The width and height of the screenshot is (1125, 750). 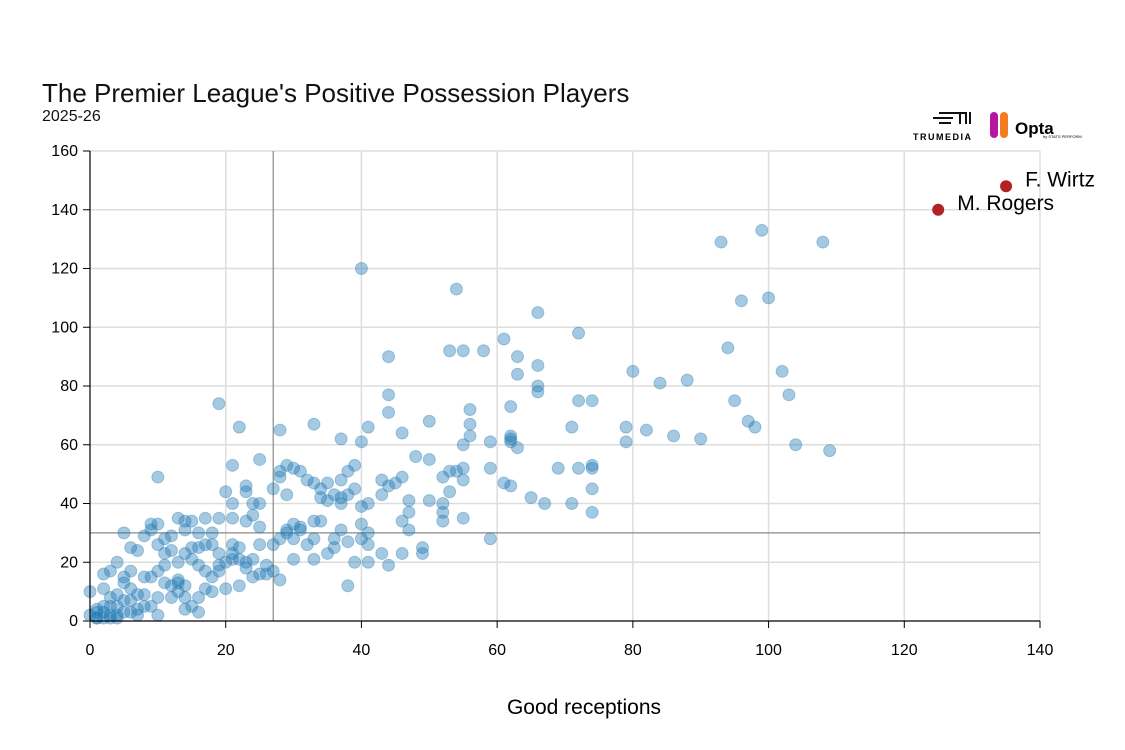 What do you see at coordinates (1062, 136) in the screenshot?
I see `opta-logo-subtext: by STATS PERFORM` at bounding box center [1062, 136].